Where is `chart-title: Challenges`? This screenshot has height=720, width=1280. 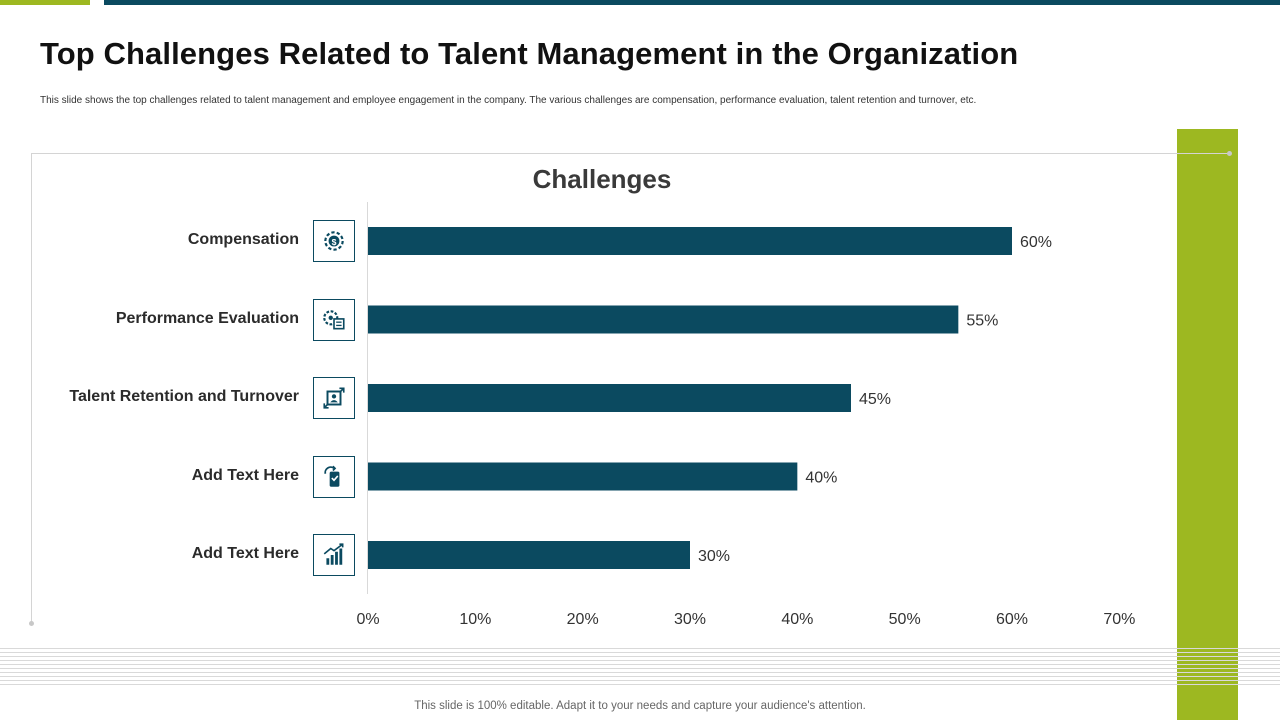
chart-title: Challenges is located at coordinates (602, 179).